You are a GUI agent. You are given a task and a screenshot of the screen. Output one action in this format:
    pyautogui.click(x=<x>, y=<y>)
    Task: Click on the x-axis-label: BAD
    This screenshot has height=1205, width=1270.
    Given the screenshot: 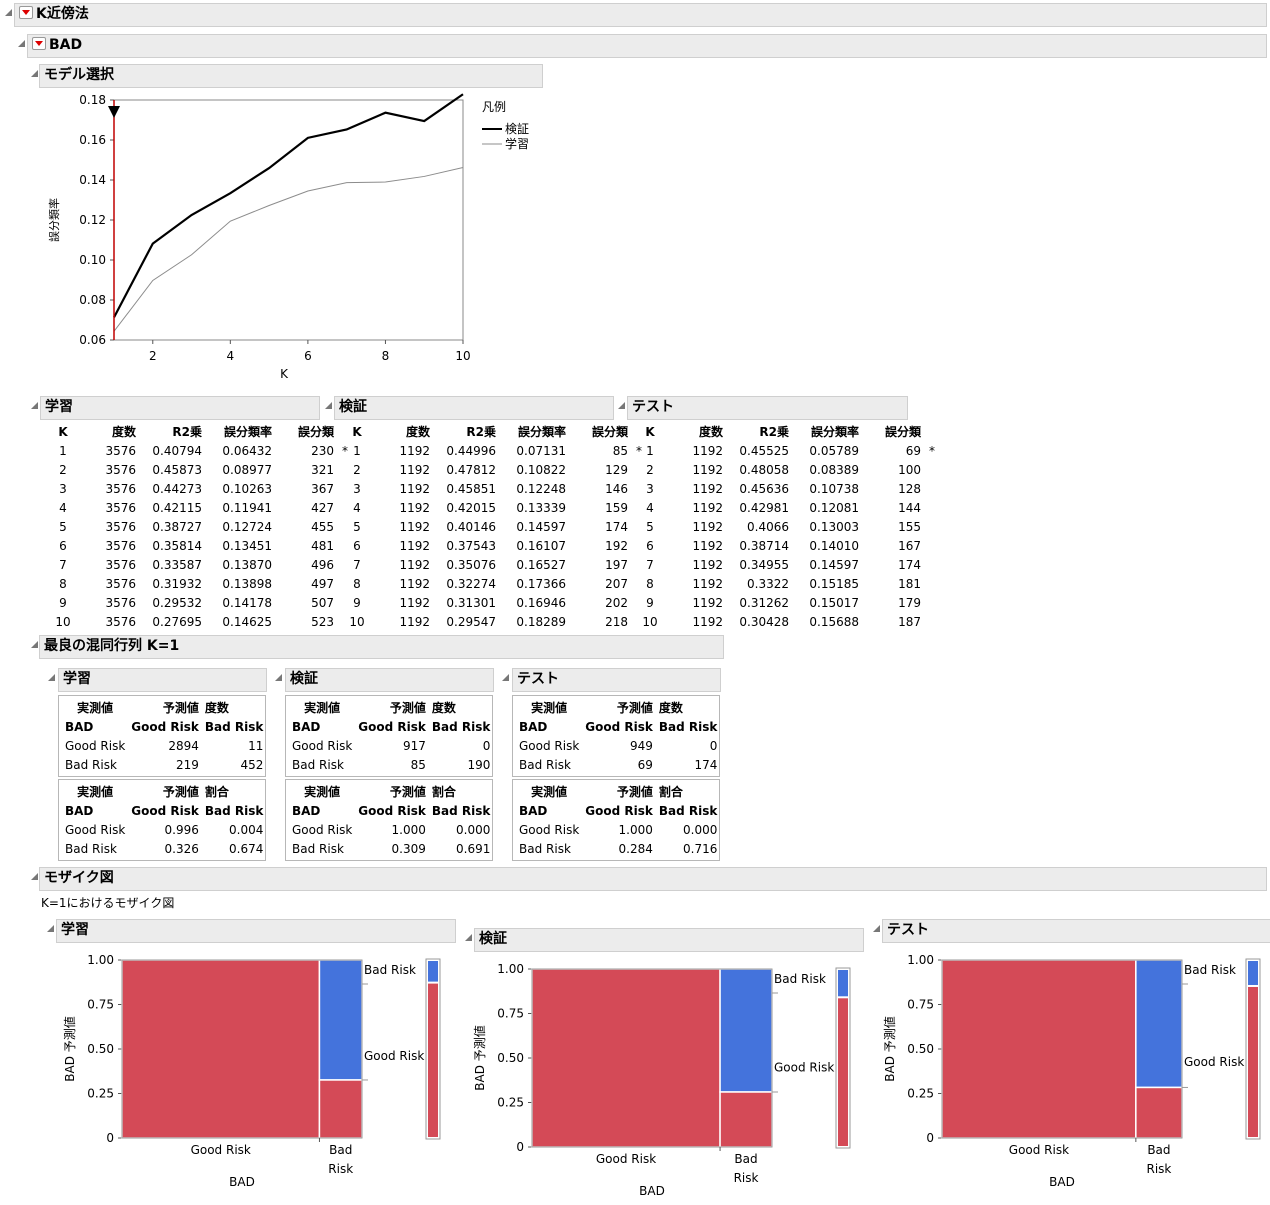 What is the action you would take?
    pyautogui.click(x=1062, y=1182)
    